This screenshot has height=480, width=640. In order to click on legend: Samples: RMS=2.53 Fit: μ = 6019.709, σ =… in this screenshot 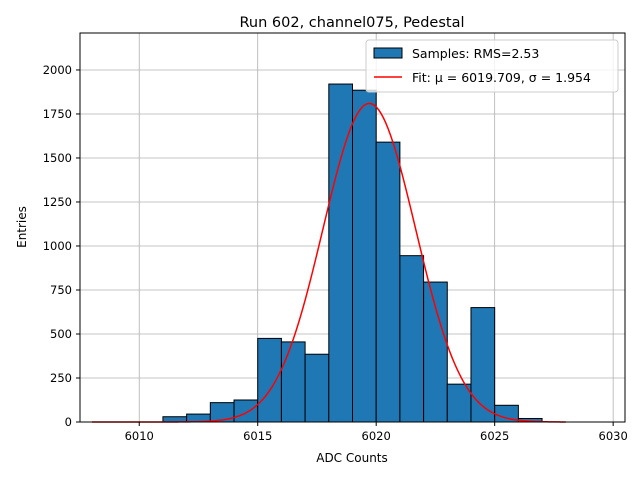, I will do `click(492, 66)`.